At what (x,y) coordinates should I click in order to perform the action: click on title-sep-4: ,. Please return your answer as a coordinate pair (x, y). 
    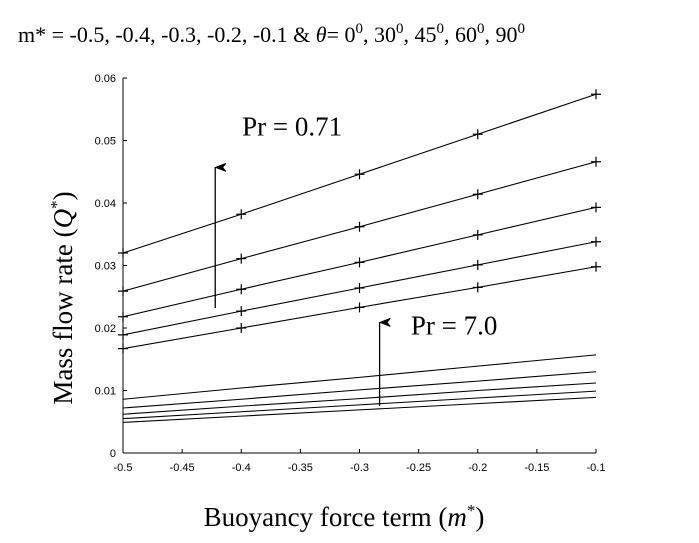
    Looking at the image, I should click on (490, 34).